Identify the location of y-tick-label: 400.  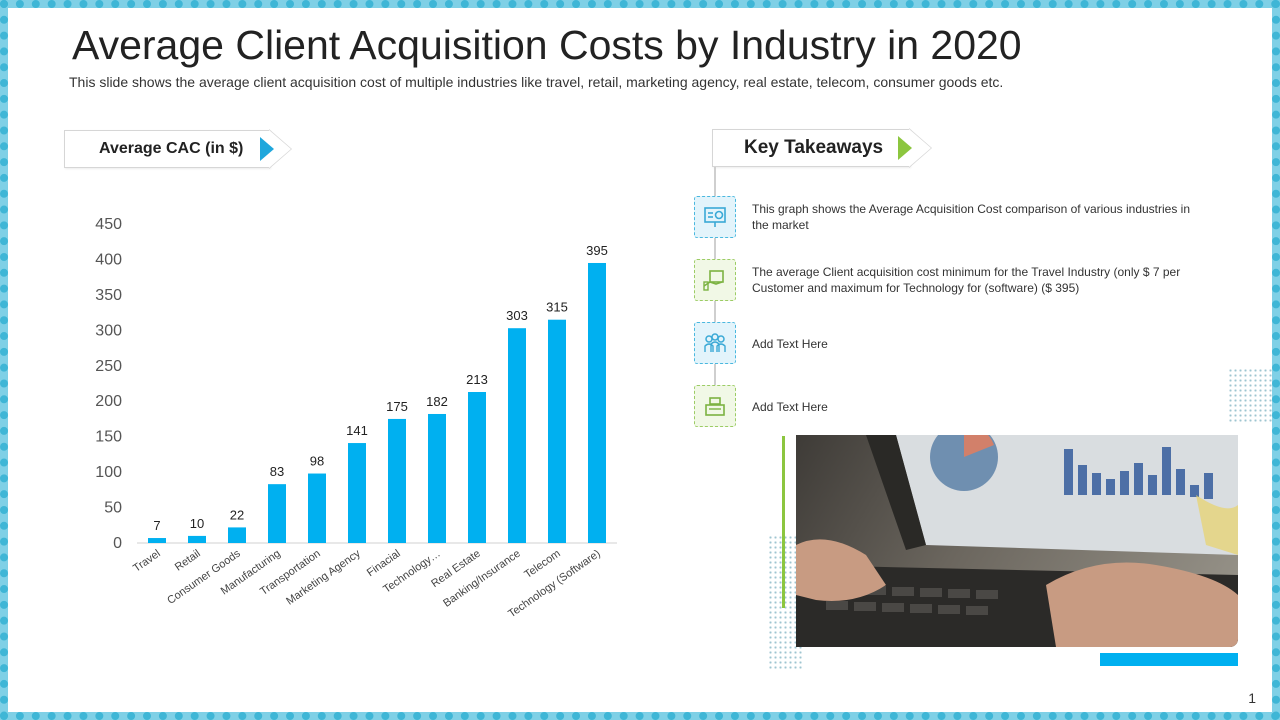
(108, 259).